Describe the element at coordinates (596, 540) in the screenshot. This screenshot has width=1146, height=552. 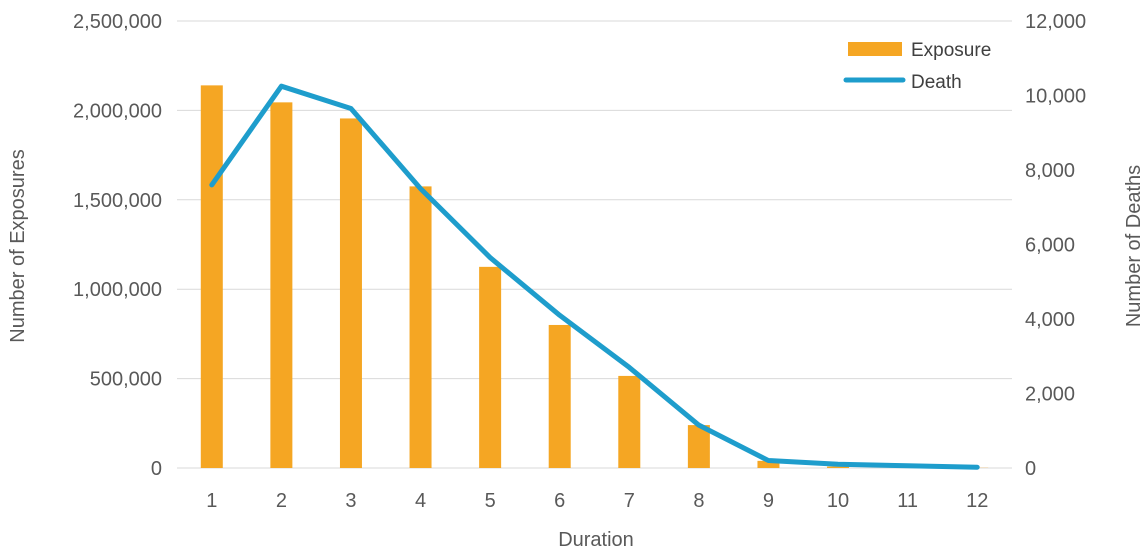
I see `x-axis-title: Duration` at that location.